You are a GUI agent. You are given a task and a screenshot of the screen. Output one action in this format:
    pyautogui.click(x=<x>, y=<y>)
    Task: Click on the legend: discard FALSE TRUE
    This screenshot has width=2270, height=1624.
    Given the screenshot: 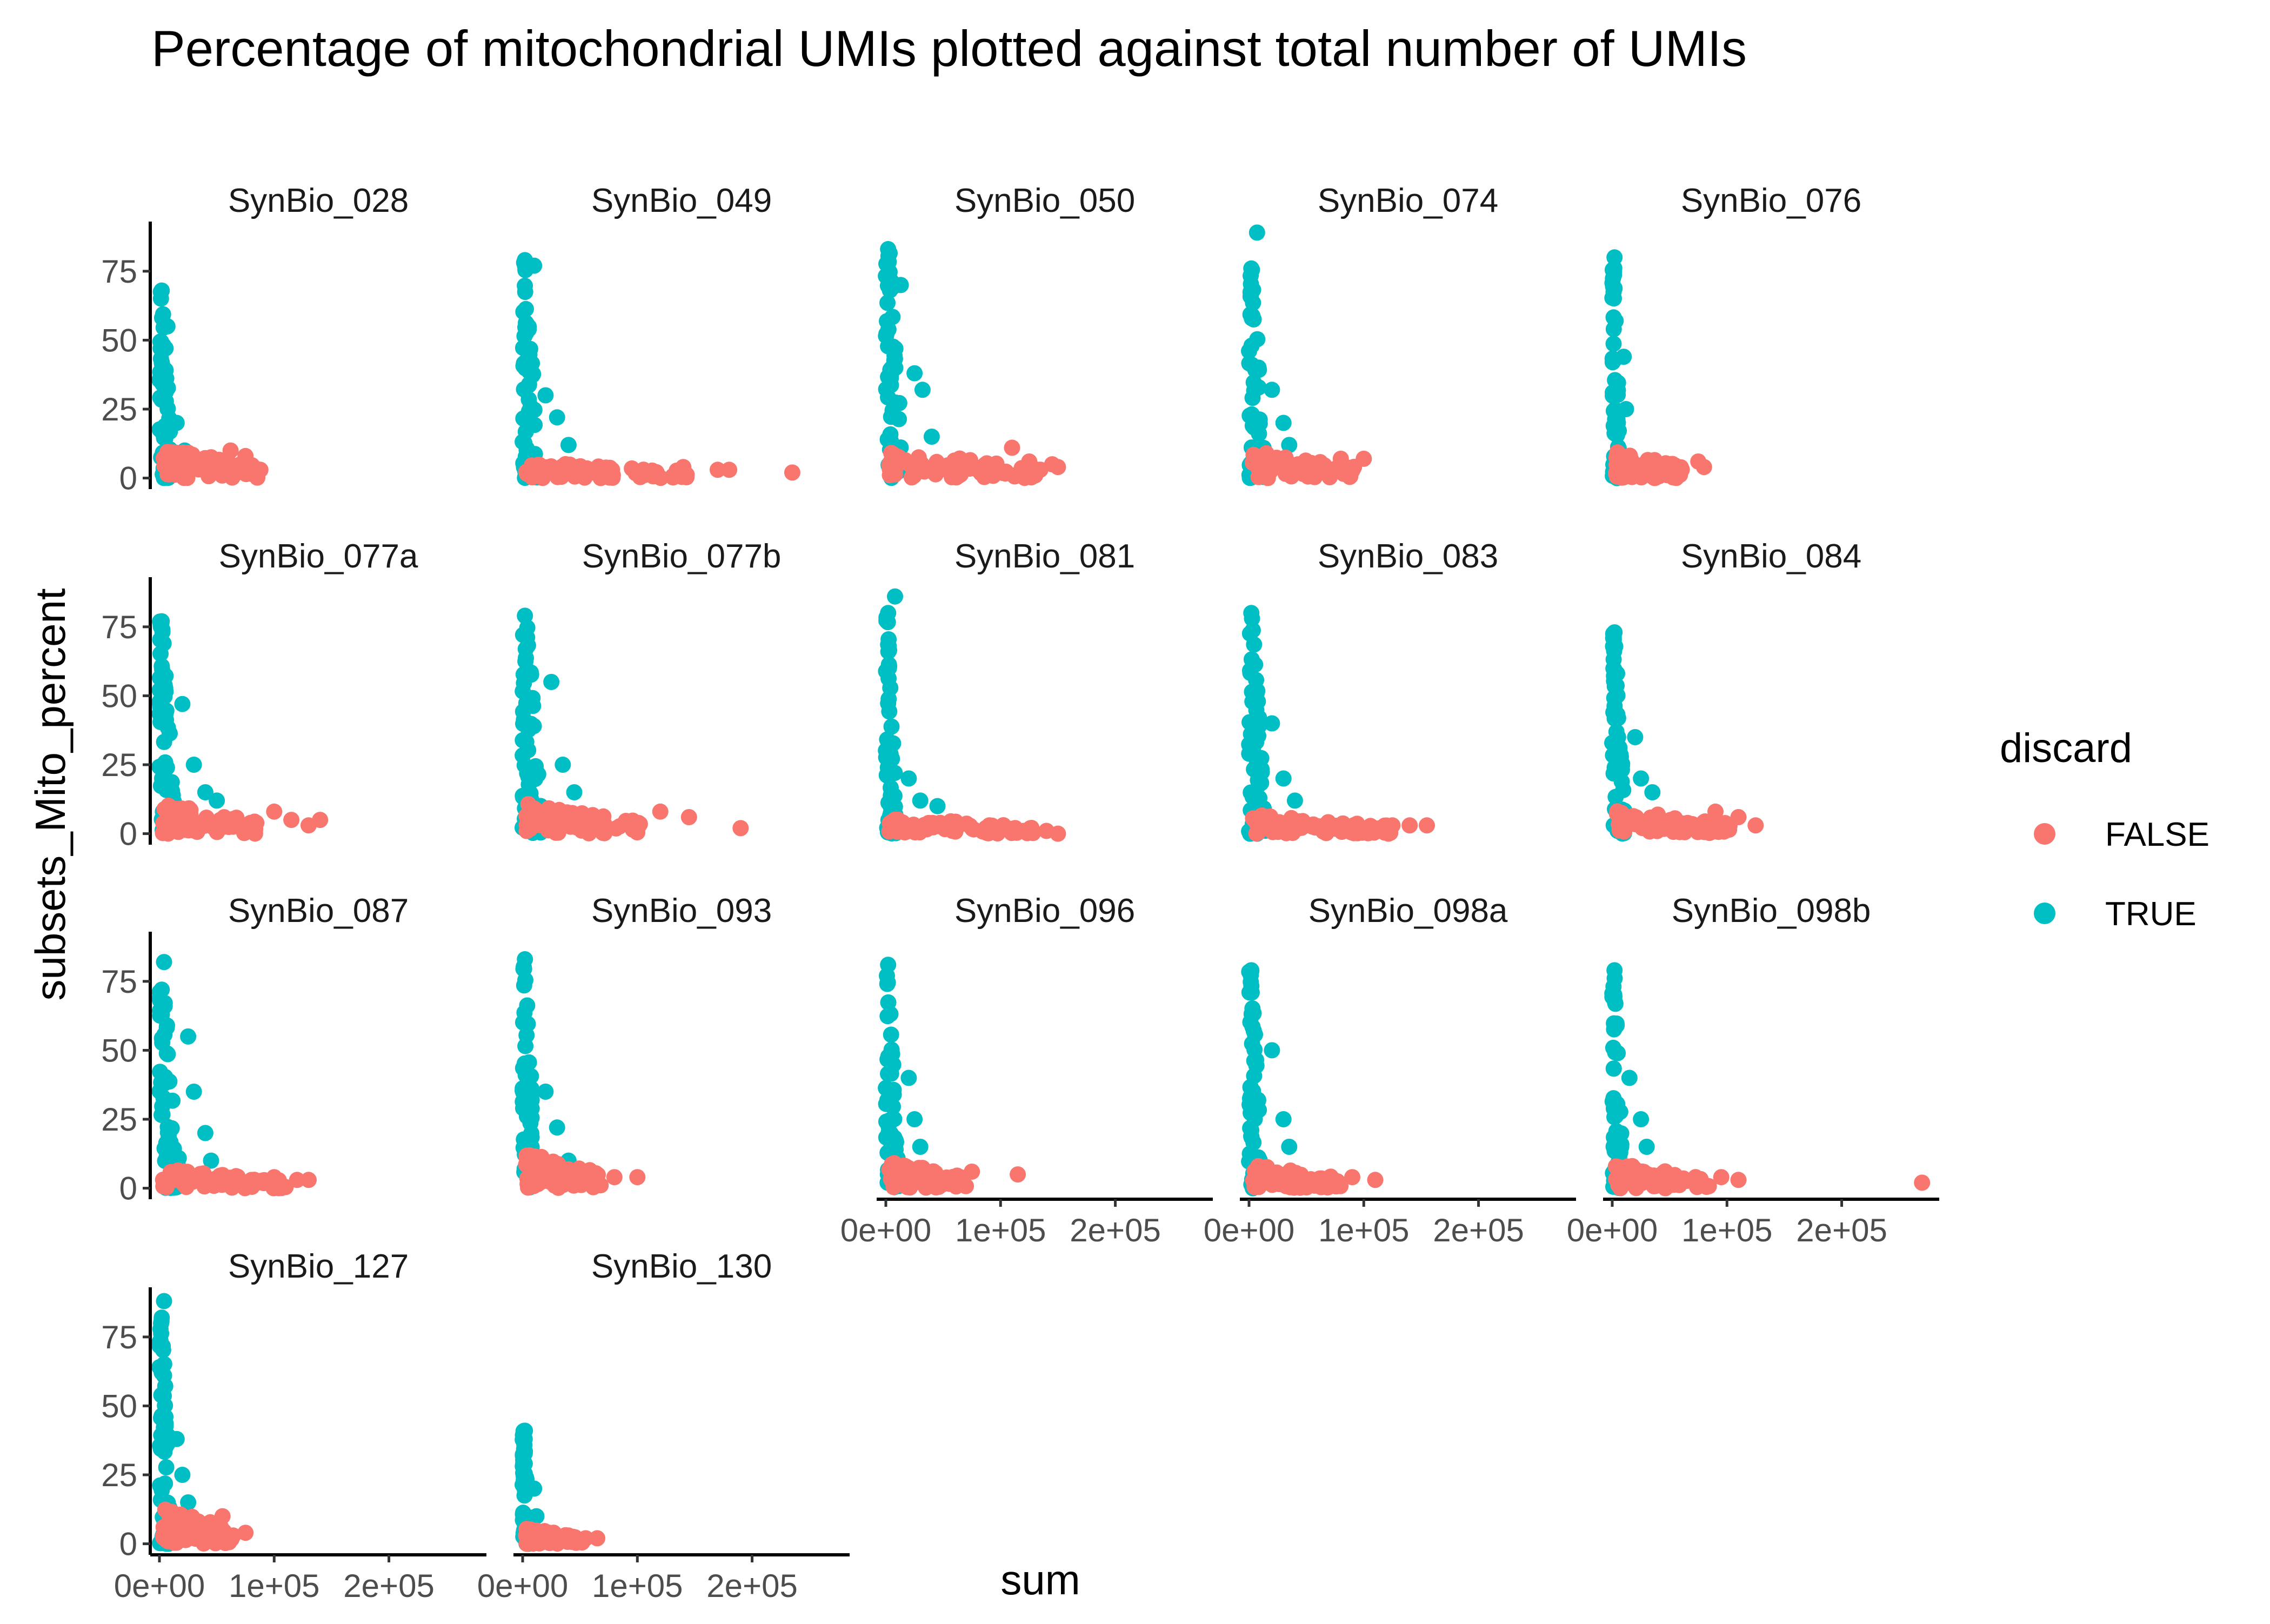 What is the action you would take?
    pyautogui.click(x=2104, y=829)
    